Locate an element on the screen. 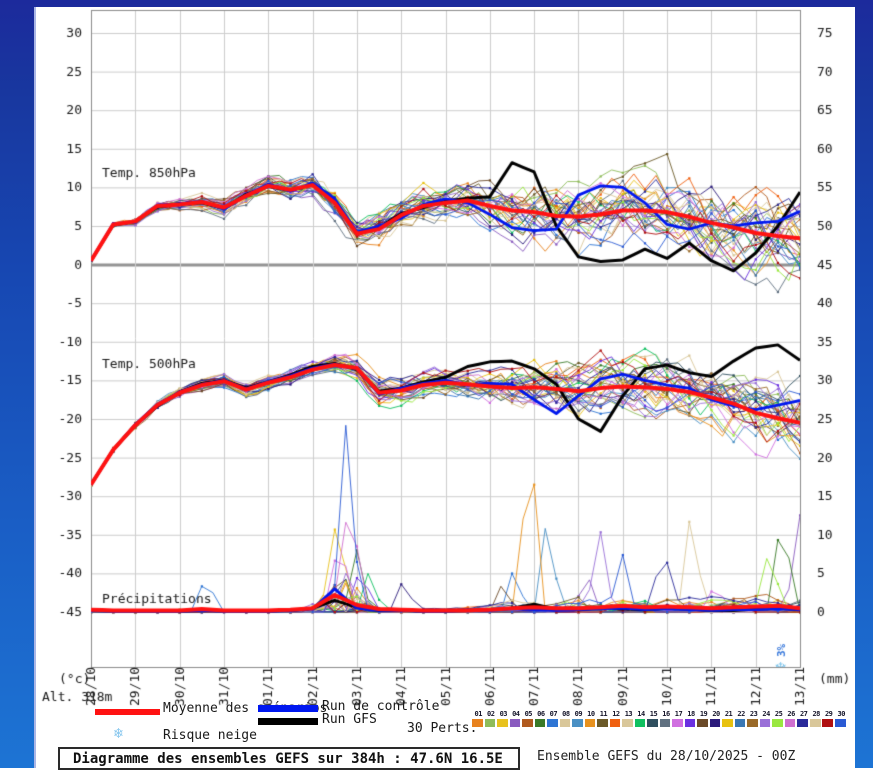 The height and width of the screenshot is (770, 873). legend-snow-label: Risque neige is located at coordinates (210, 735).